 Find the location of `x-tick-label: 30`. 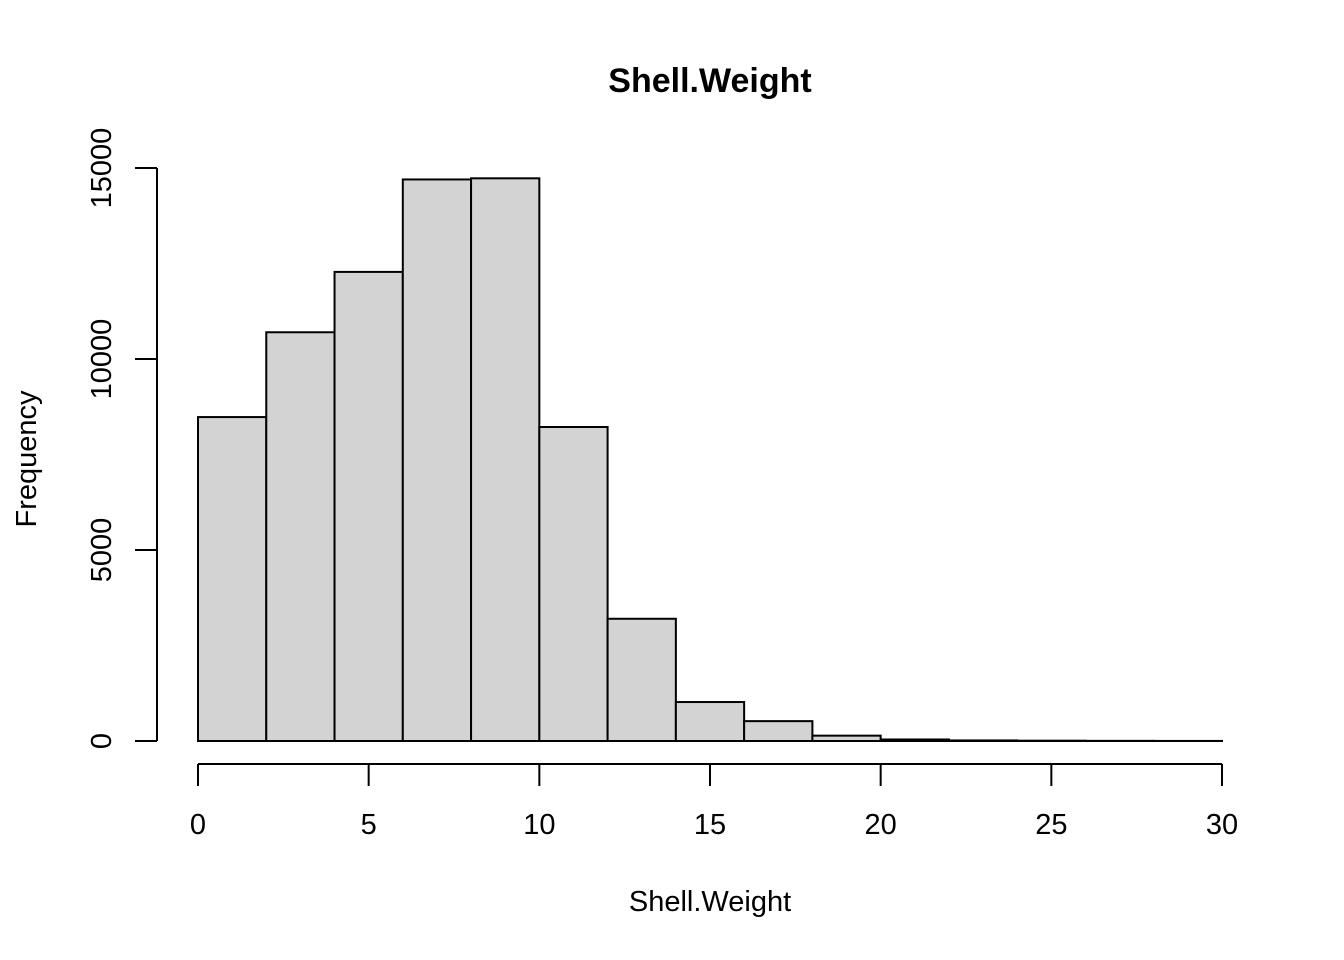

x-tick-label: 30 is located at coordinates (1222, 825).